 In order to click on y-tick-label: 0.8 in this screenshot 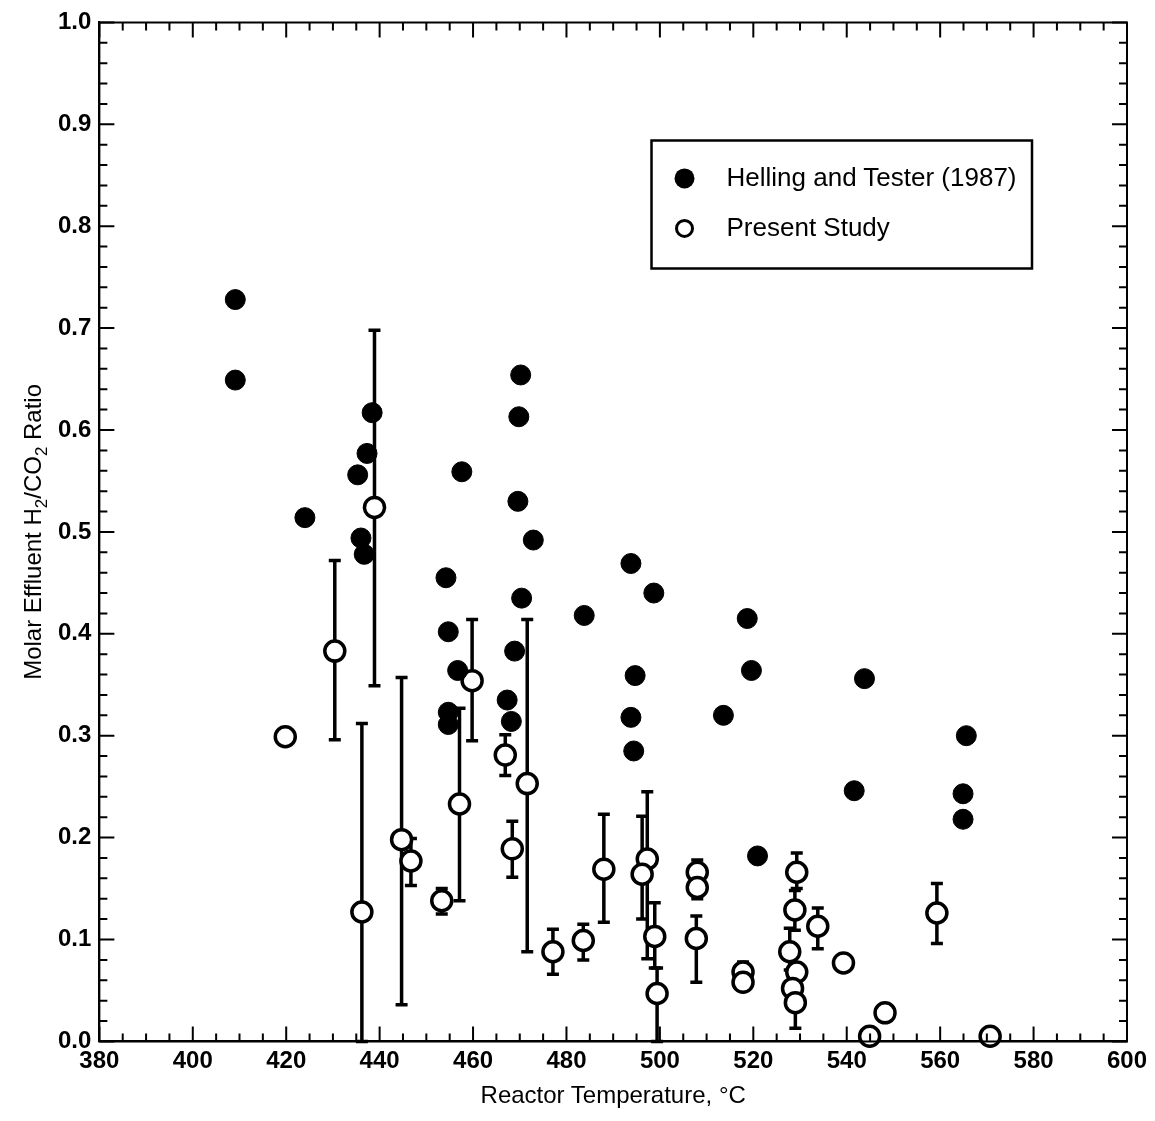, I will do `click(74, 224)`.